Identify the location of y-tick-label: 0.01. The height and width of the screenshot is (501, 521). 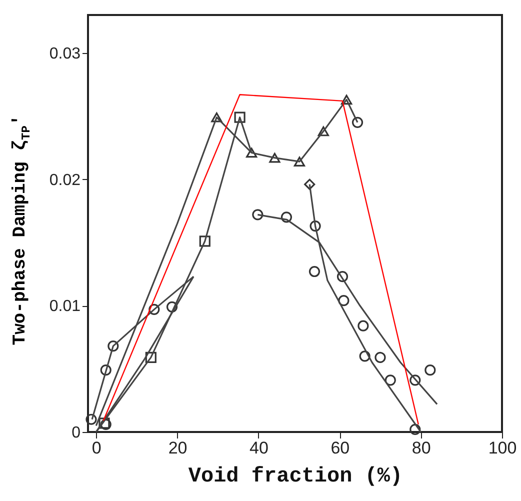
(65, 307).